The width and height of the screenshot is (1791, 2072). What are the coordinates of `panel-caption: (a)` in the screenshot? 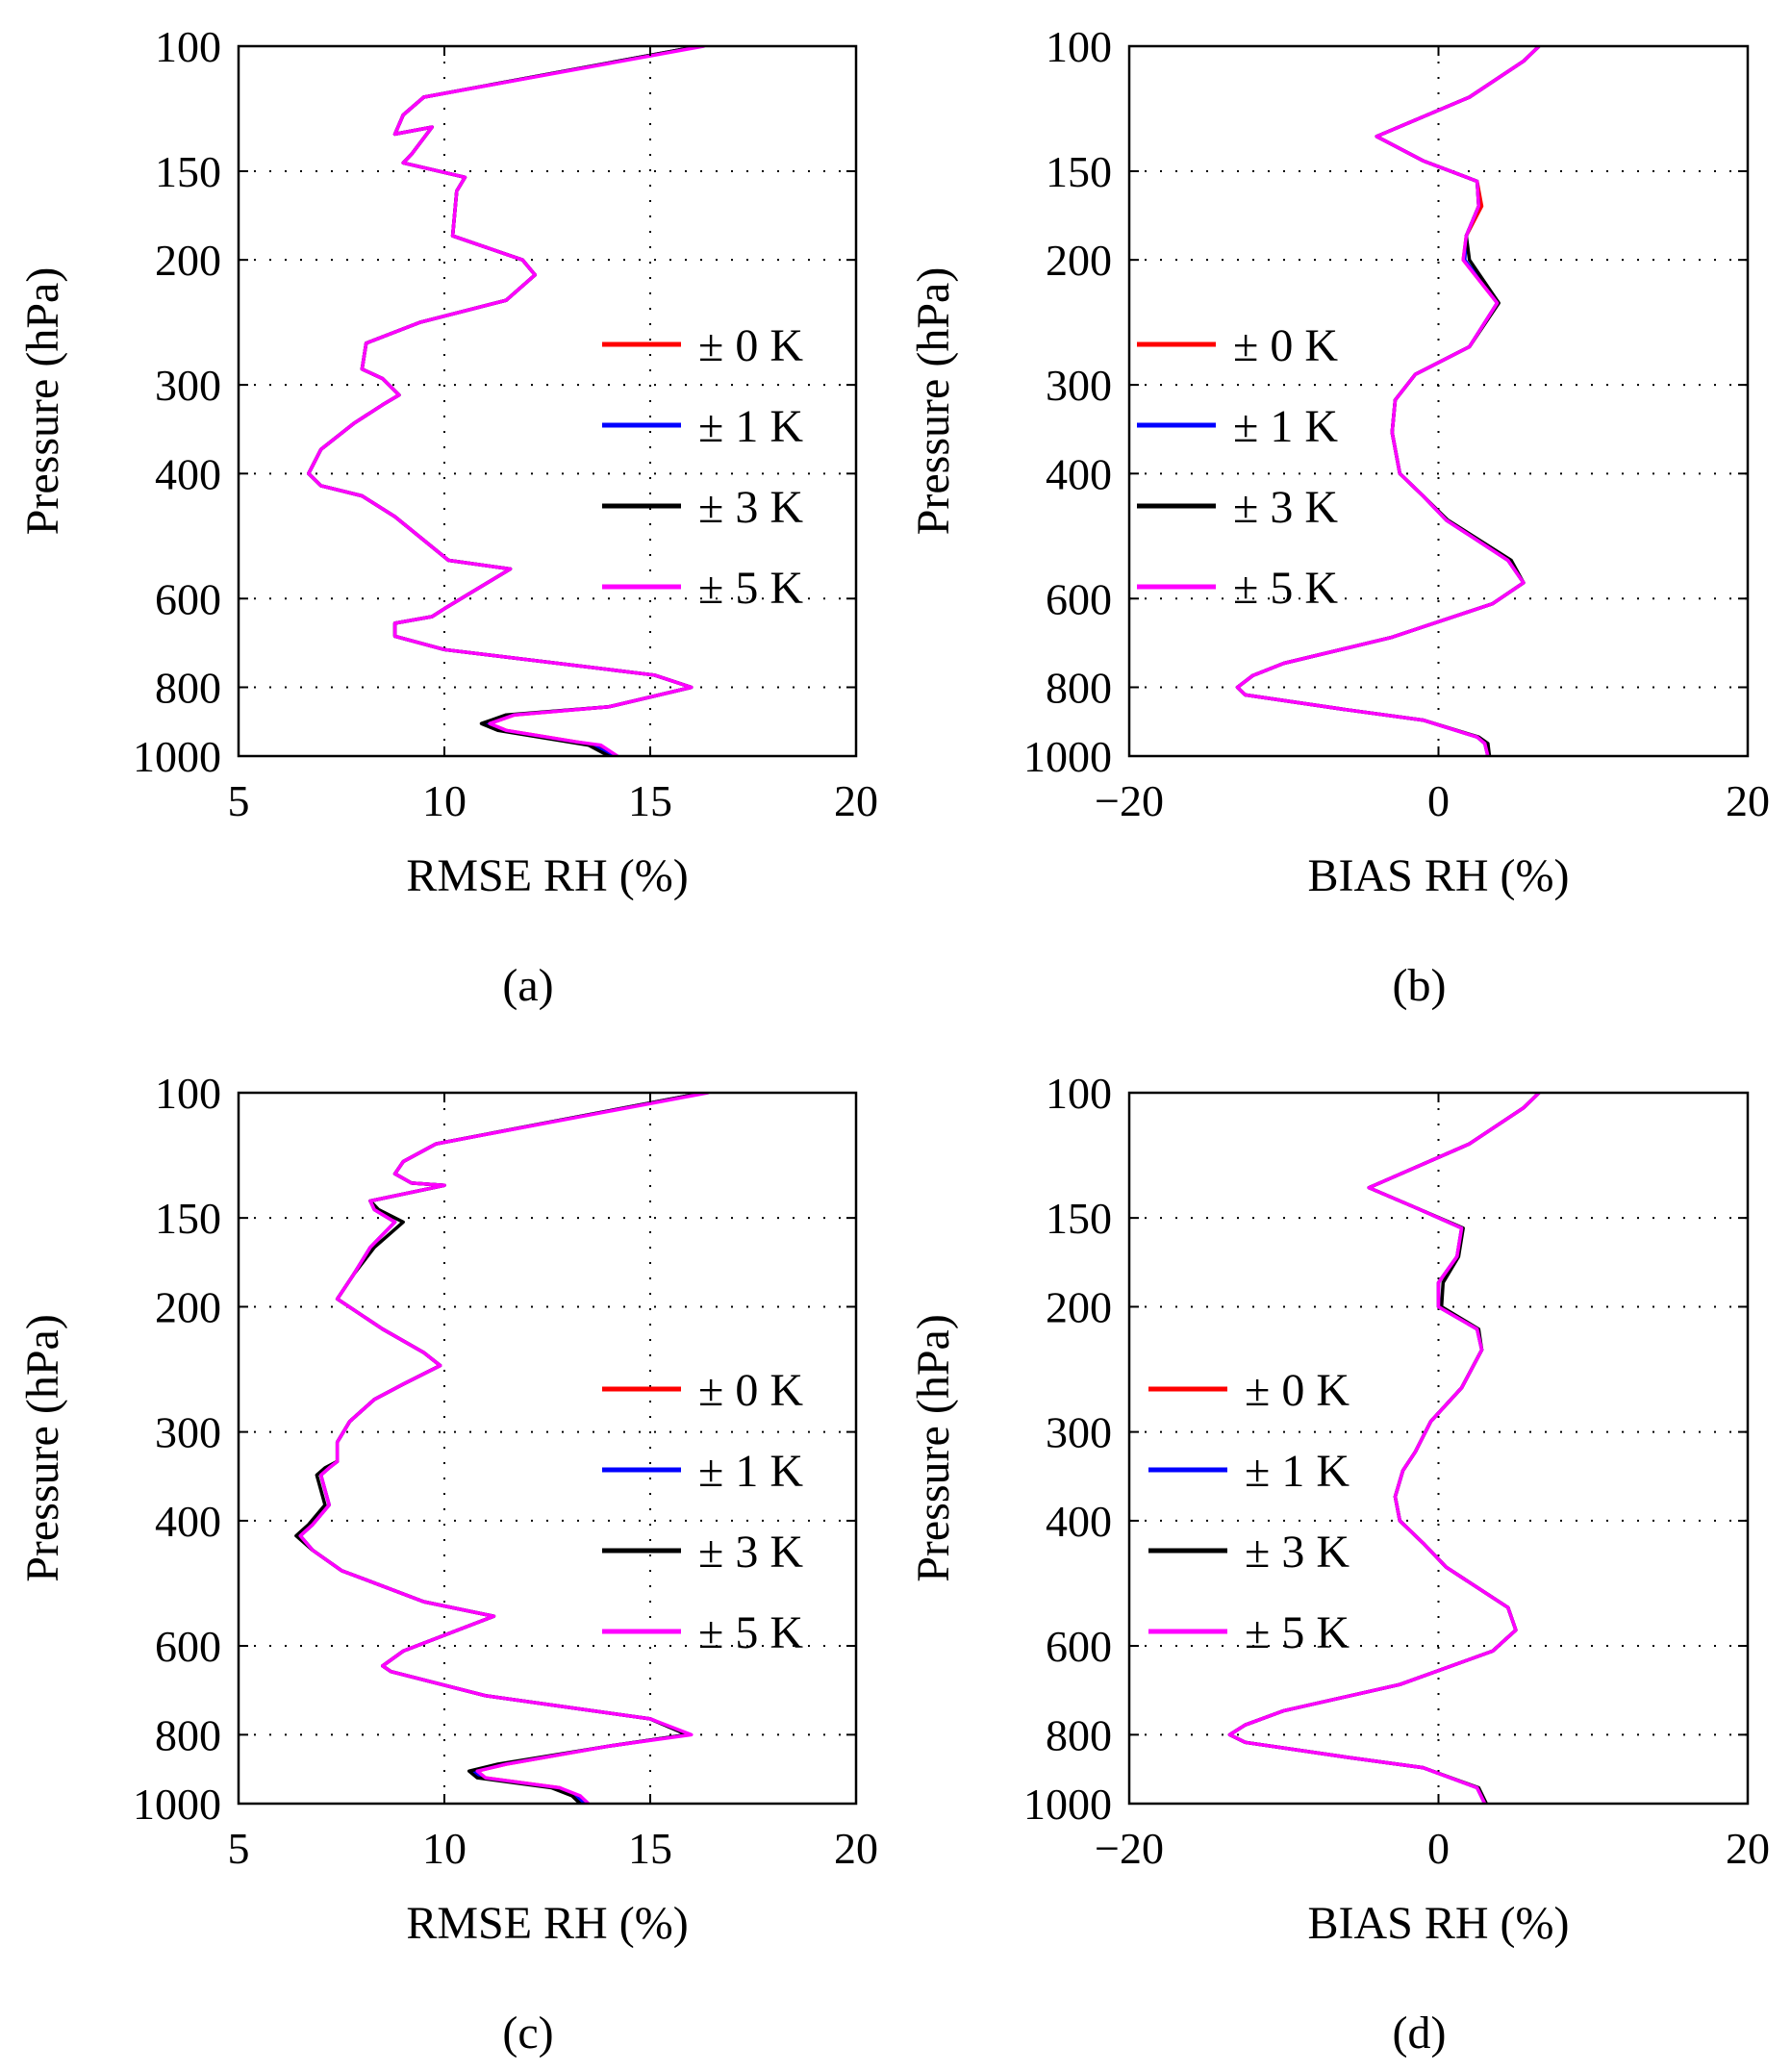 It's located at (527, 985).